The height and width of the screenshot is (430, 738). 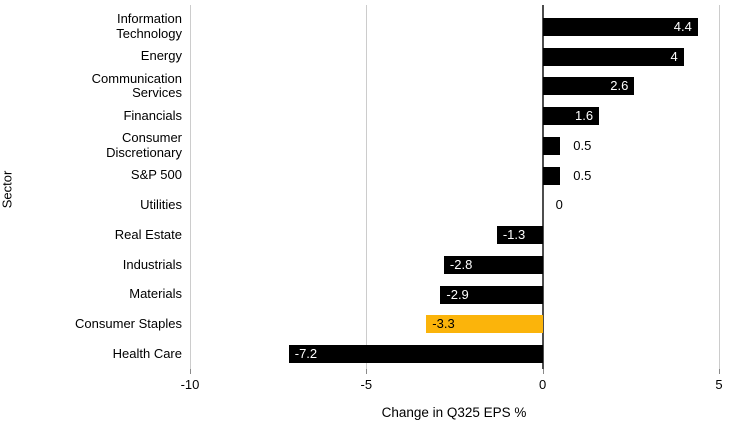 I want to click on category-label: Financials, so click(x=152, y=115).